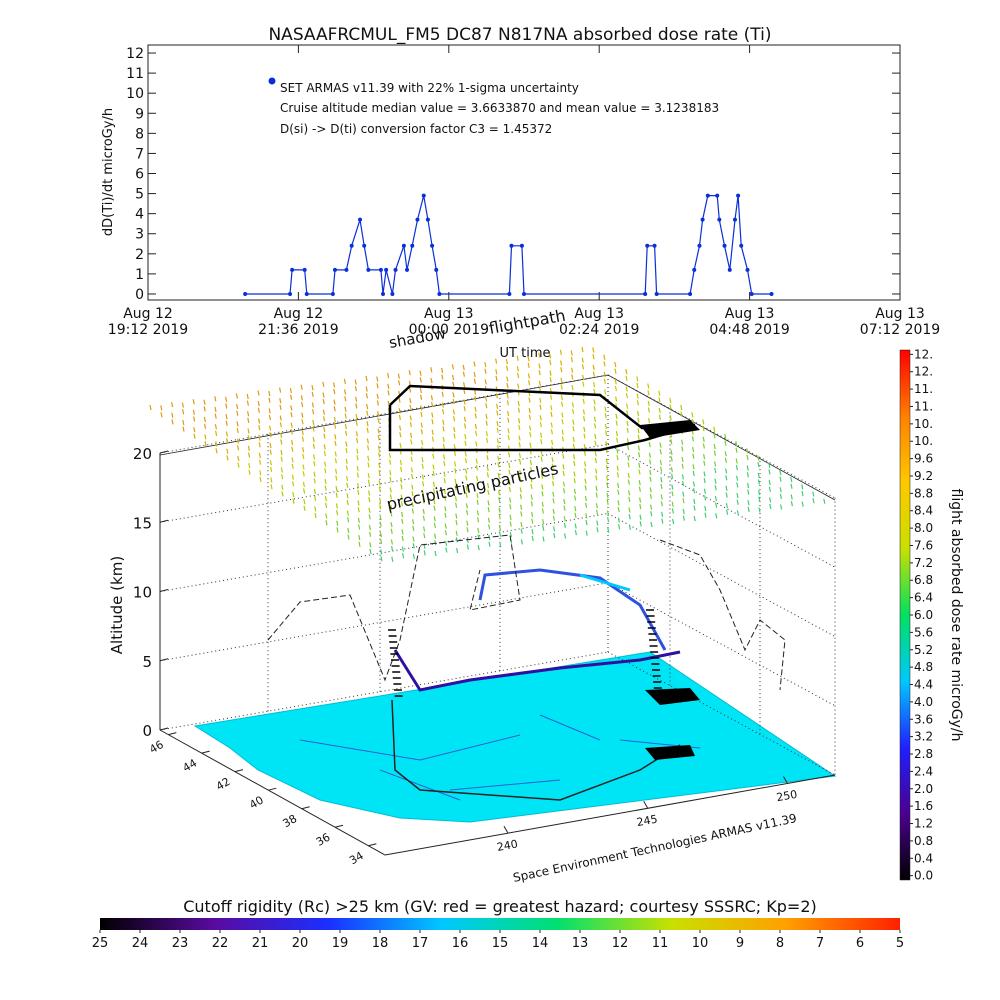 The width and height of the screenshot is (1000, 1000). What do you see at coordinates (900, 330) in the screenshot?
I see `x-tick-label: 07:12 2019` at bounding box center [900, 330].